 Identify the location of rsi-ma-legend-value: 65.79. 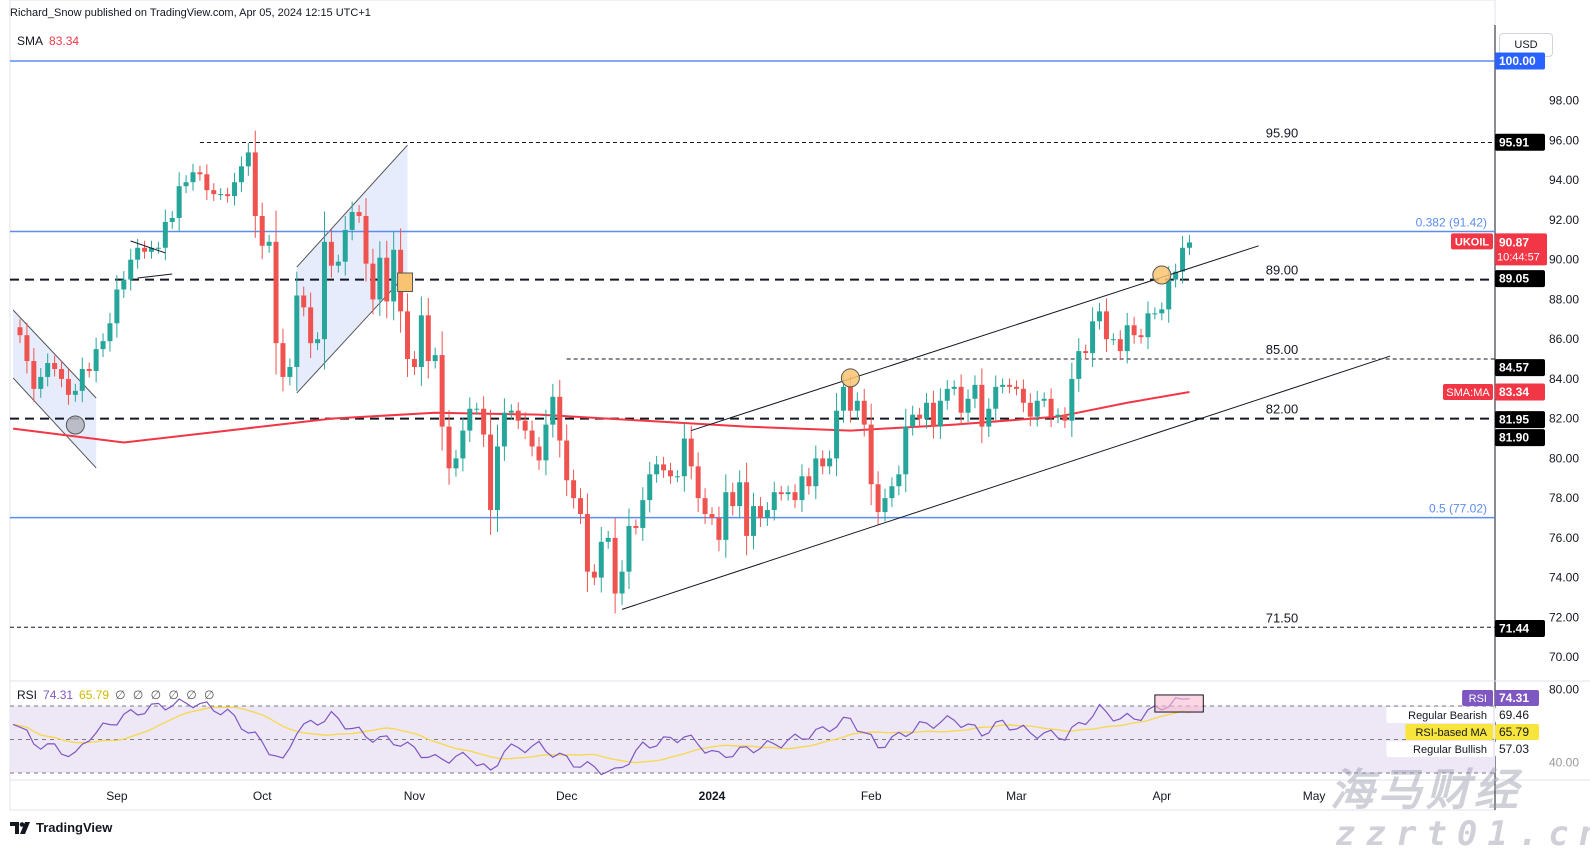
(94, 695).